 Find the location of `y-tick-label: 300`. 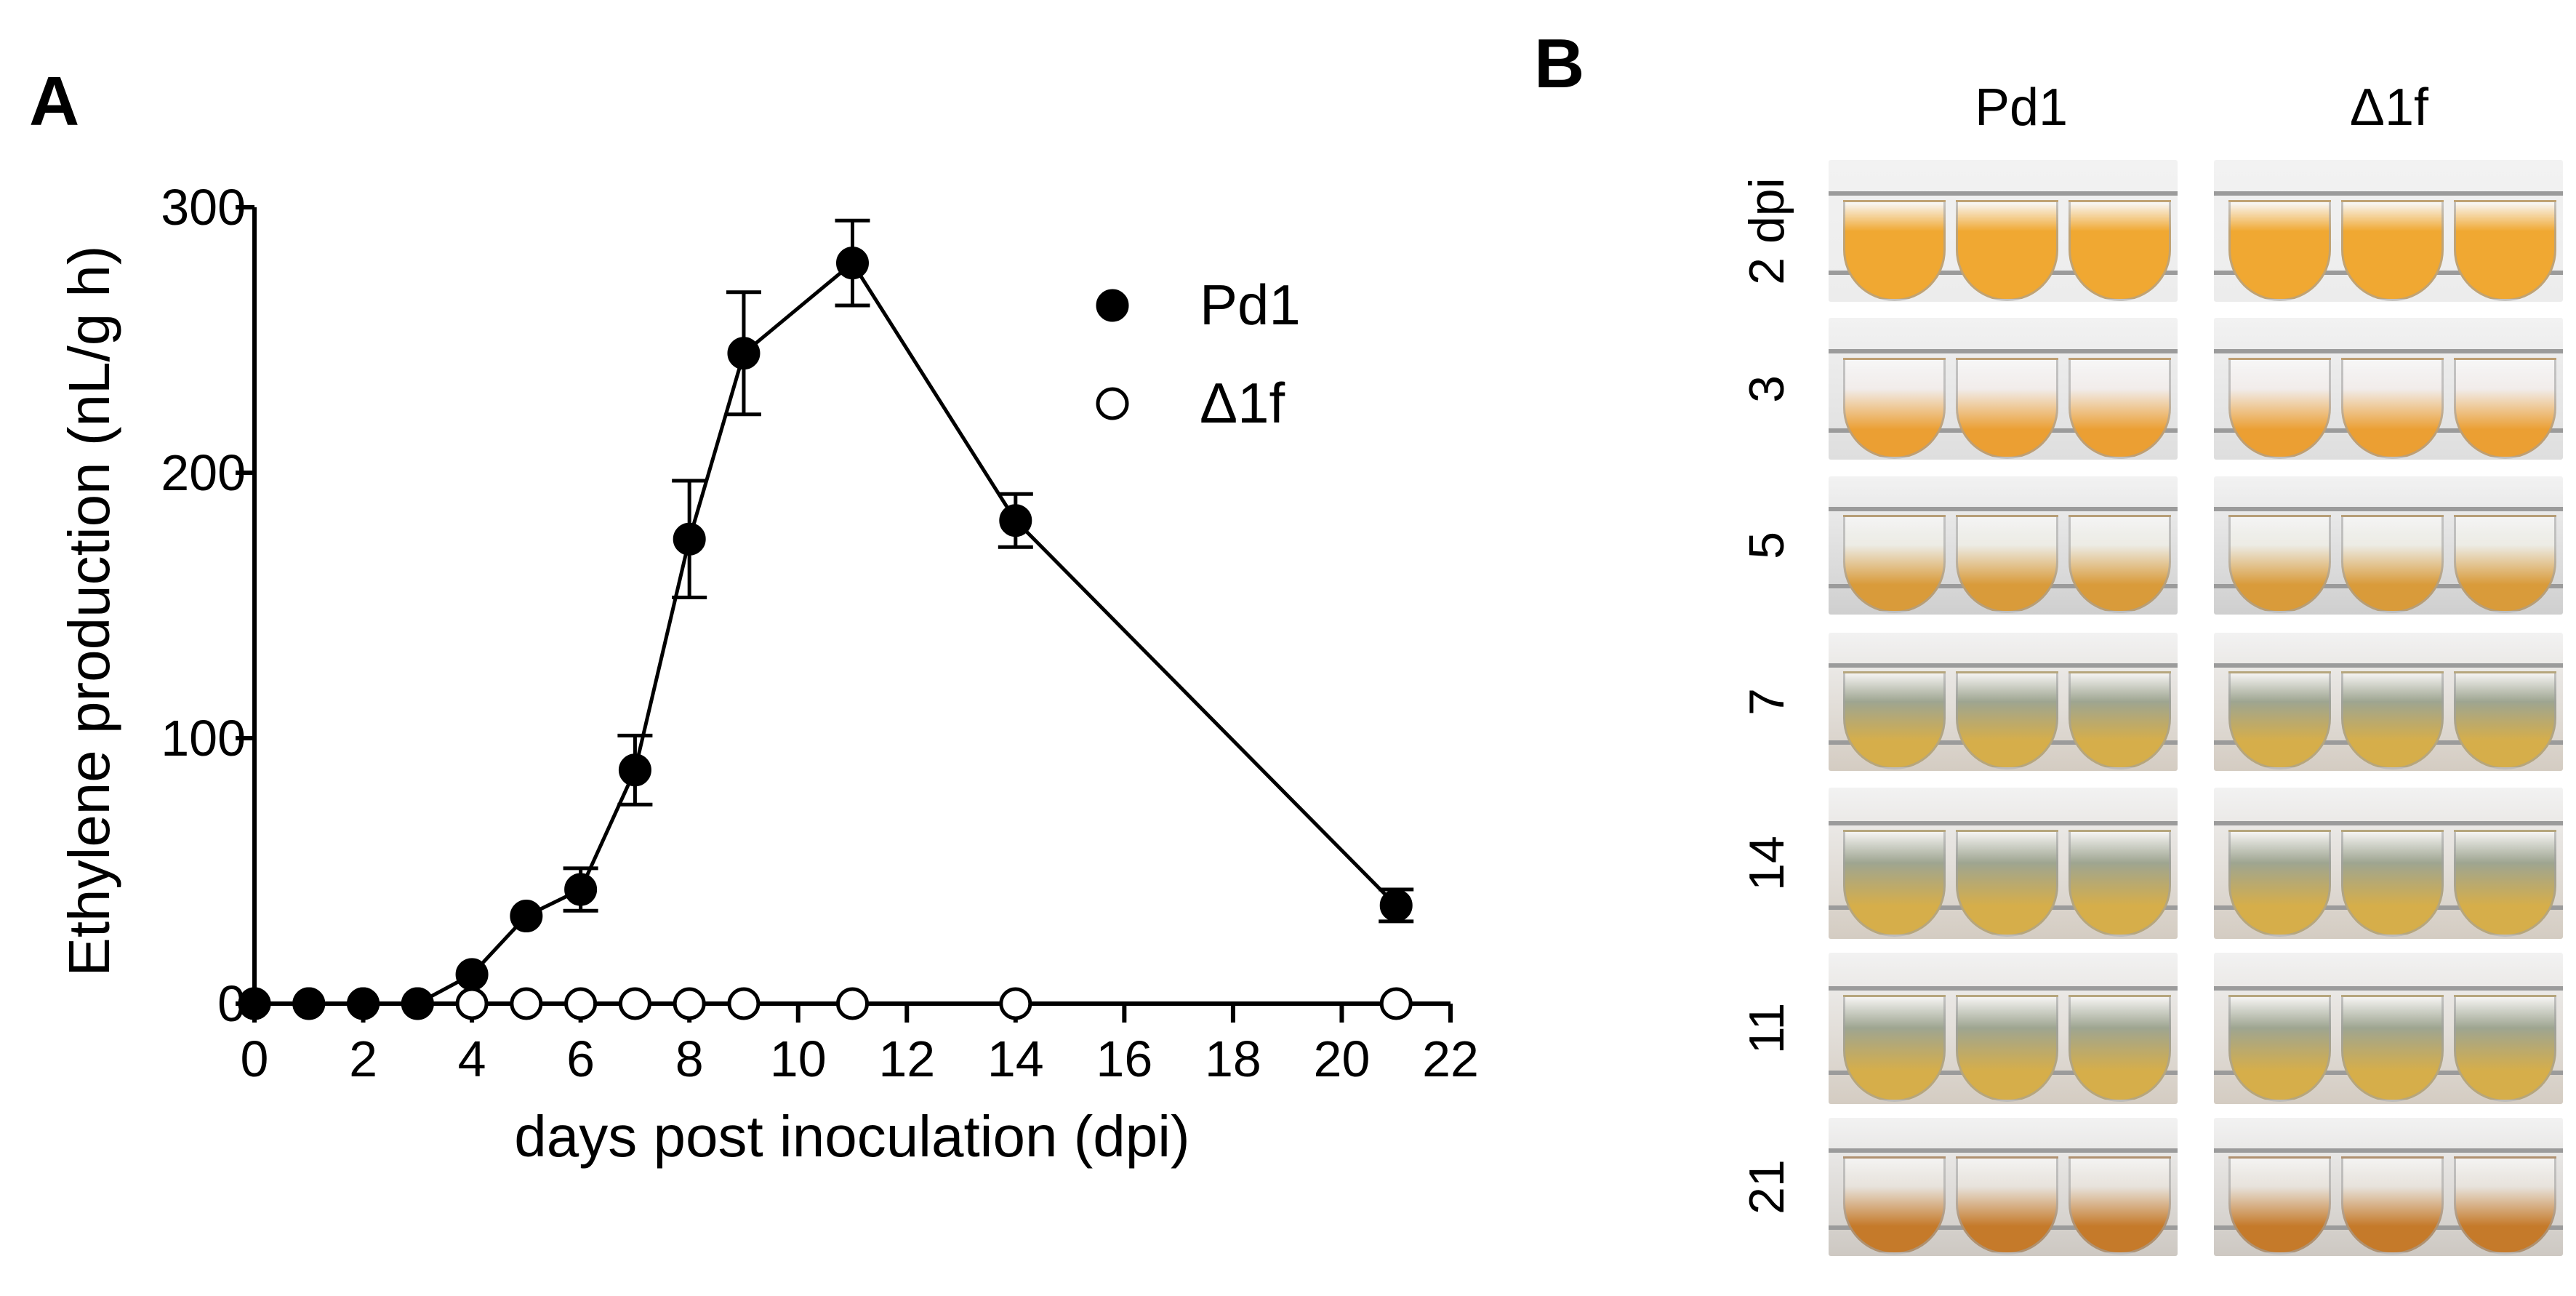

y-tick-label: 300 is located at coordinates (203, 207).